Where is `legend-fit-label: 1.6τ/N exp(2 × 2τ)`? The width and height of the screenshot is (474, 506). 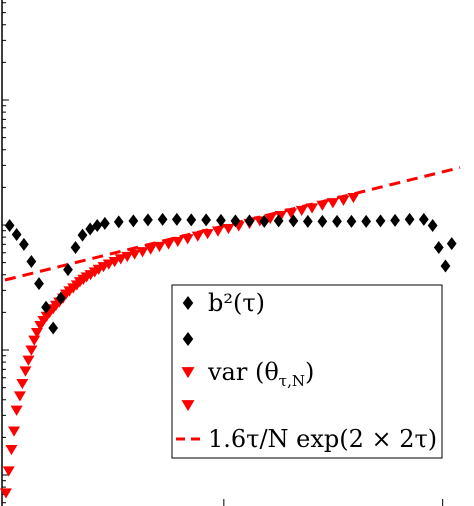 legend-fit-label: 1.6τ/N exp(2 × 2τ) is located at coordinates (322, 439).